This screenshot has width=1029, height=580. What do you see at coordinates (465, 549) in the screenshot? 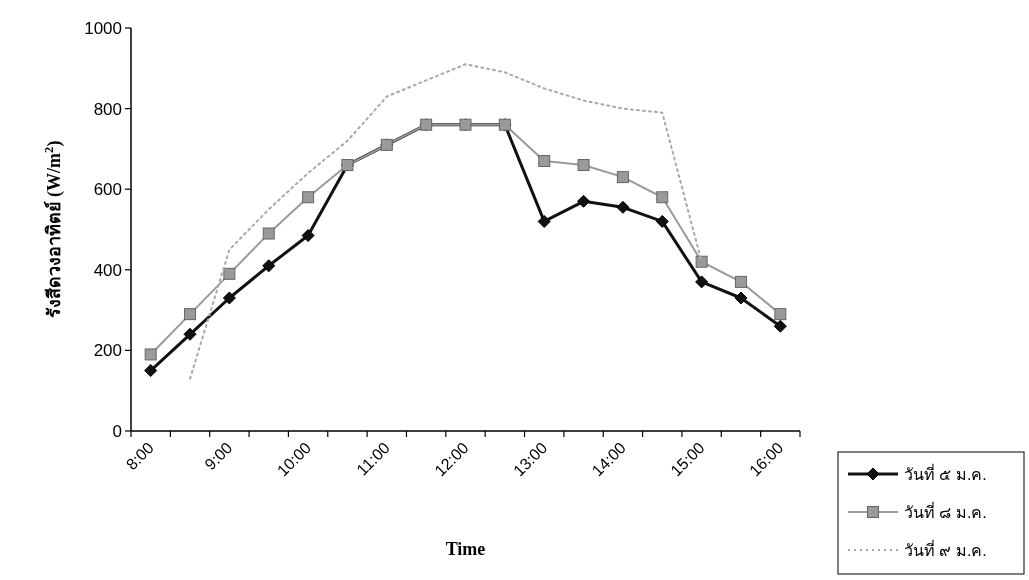
I see `x-axis-title: Time` at bounding box center [465, 549].